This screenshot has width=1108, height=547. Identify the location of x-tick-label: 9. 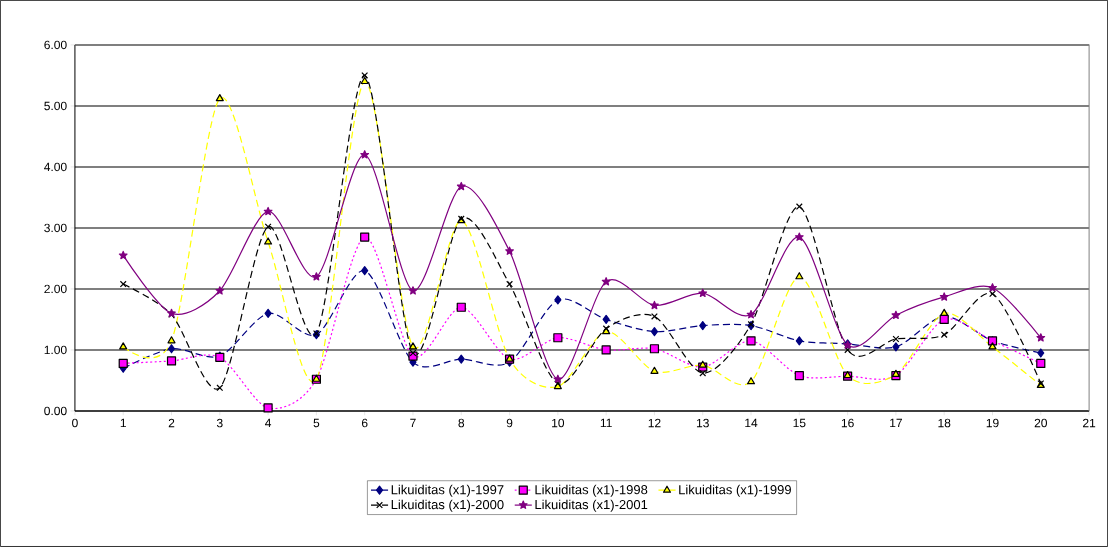
(509, 423).